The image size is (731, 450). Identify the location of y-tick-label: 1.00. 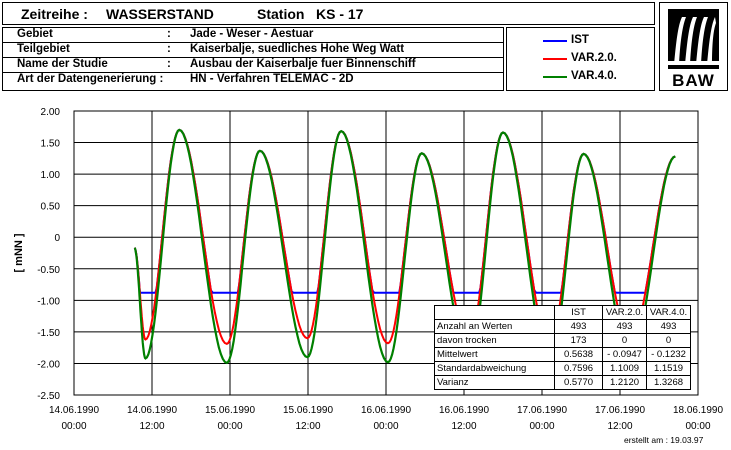
(51, 175).